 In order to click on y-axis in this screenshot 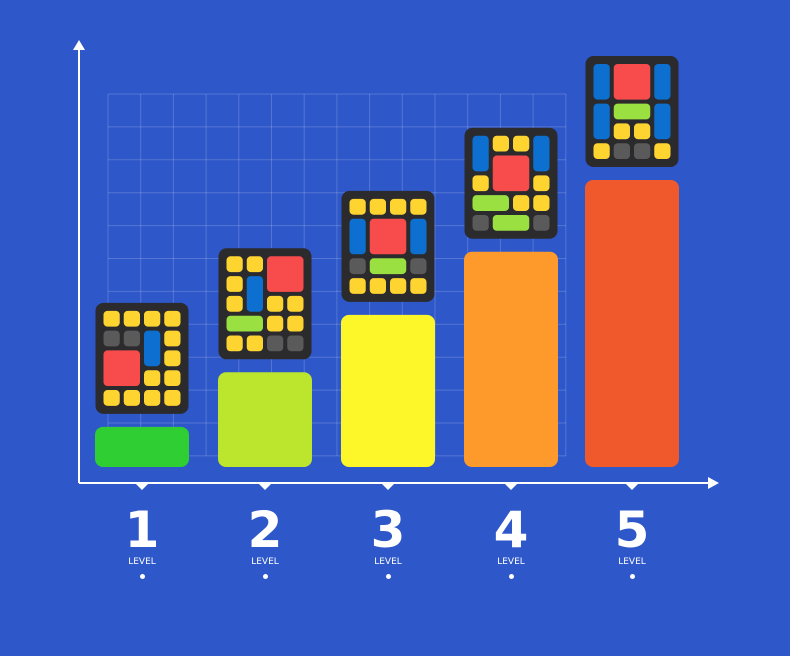, I will do `click(79, 261)`.